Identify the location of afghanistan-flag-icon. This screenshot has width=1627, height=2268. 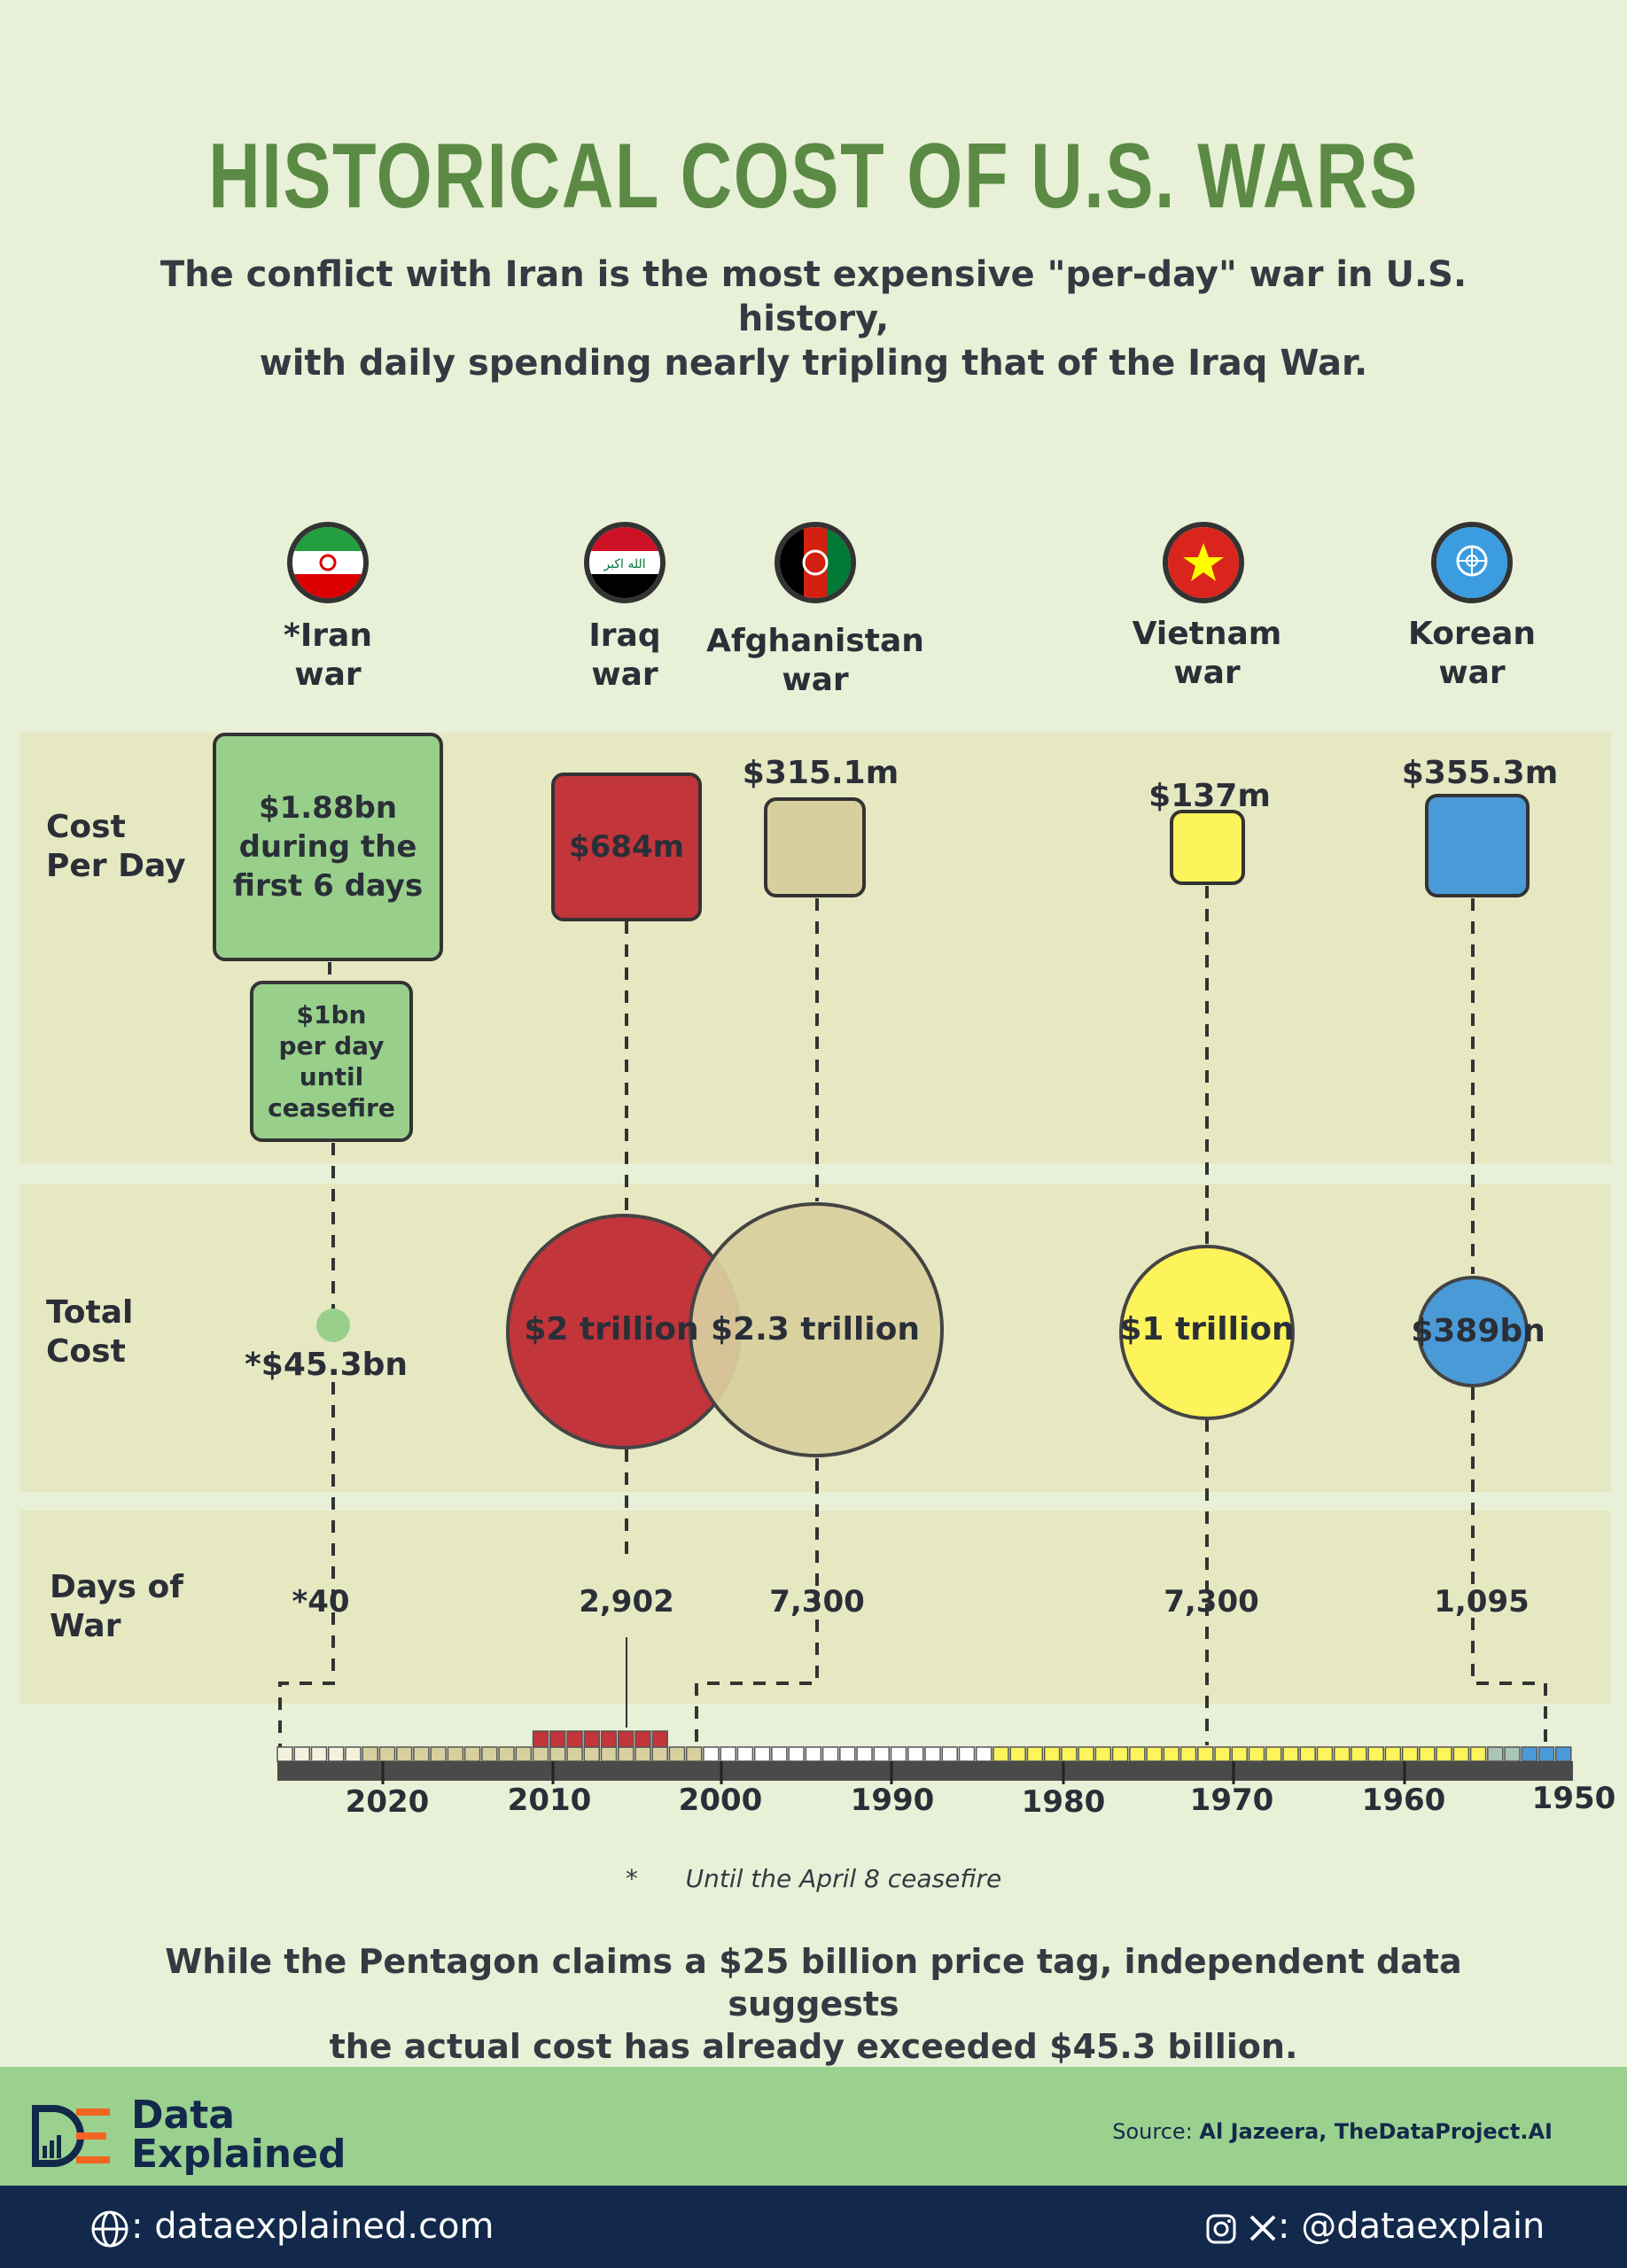
(815, 562).